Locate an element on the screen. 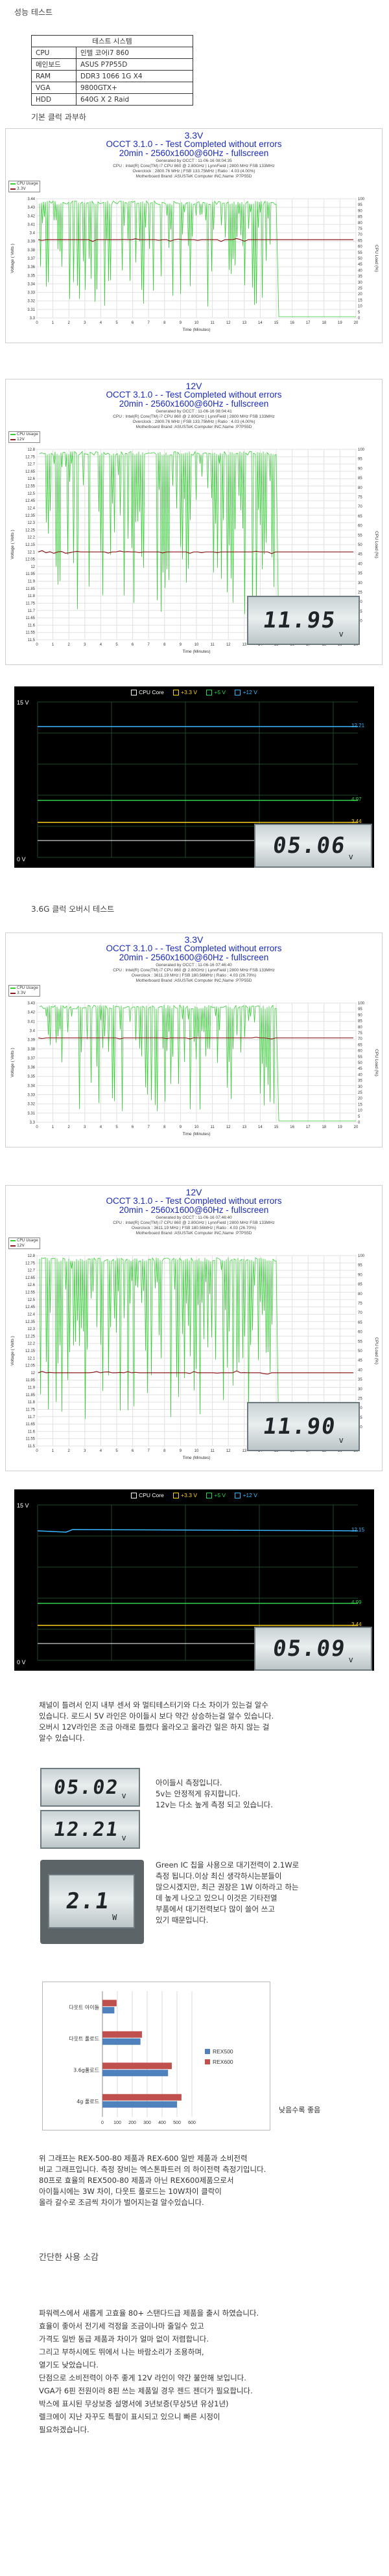 The width and height of the screenshot is (389, 2576). text-line: 렐크에이 지난 자꾸도 특팔이 표시되고 있으니 빠른 시정이 is located at coordinates (129, 2416).